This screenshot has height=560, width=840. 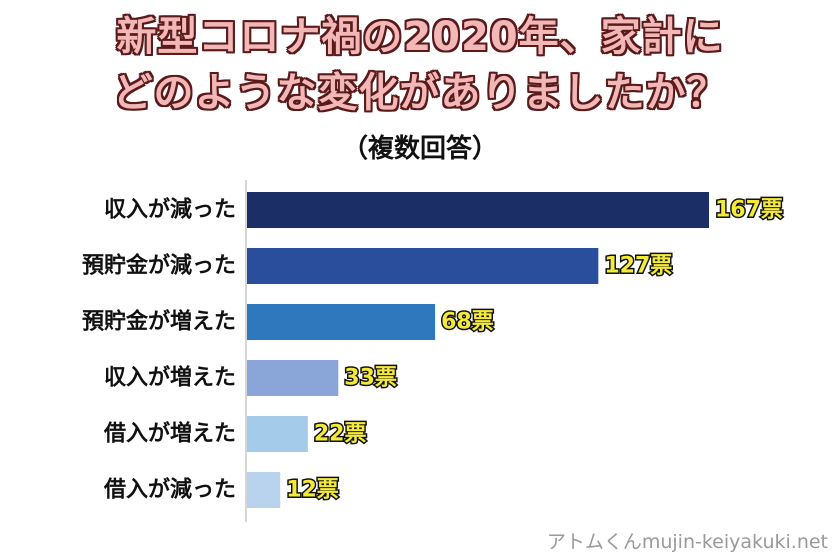 What do you see at coordinates (687, 542) in the screenshot?
I see `source-credit: アトムくんmujin-keiyakuki.net` at bounding box center [687, 542].